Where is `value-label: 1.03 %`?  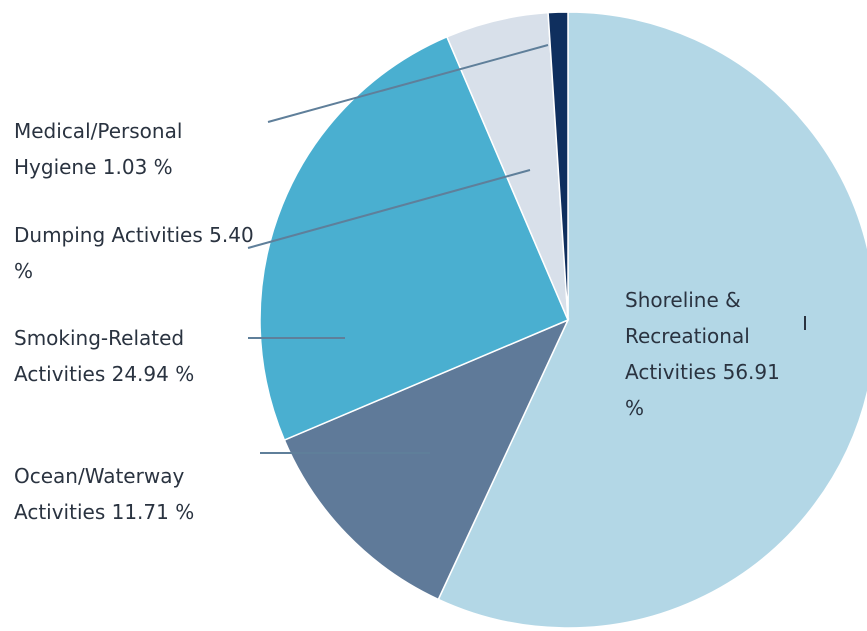 value-label: 1.03 % is located at coordinates (137, 167).